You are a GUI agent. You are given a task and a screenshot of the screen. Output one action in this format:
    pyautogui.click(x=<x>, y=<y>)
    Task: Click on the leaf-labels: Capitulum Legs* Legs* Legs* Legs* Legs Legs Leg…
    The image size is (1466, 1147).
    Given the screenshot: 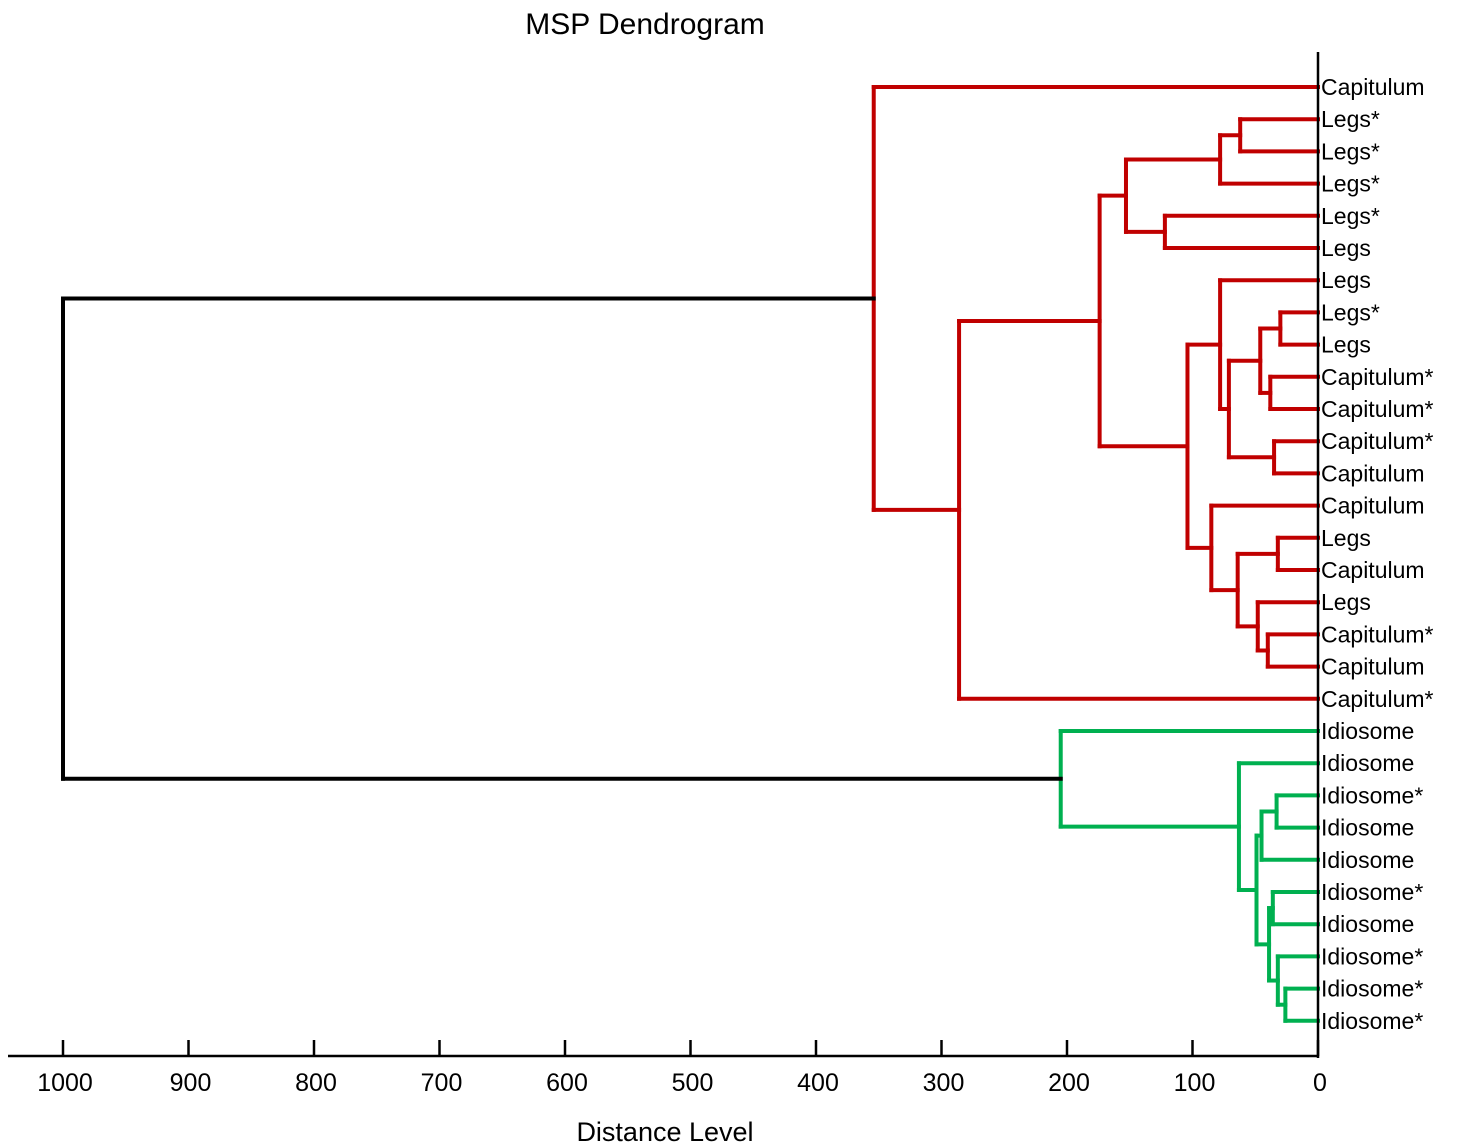 What is the action you would take?
    pyautogui.click(x=1377, y=554)
    